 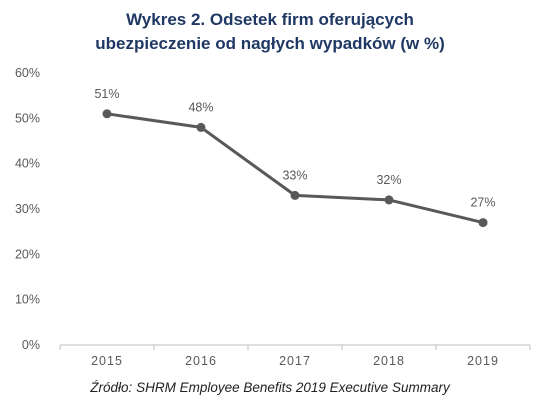 What do you see at coordinates (482, 203) in the screenshot?
I see `data-label: 27%` at bounding box center [482, 203].